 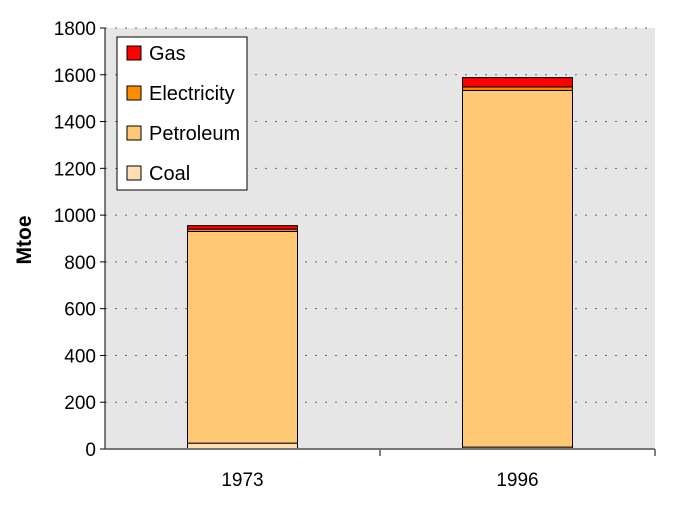 I want to click on y-tick-label: 800, so click(x=80, y=263).